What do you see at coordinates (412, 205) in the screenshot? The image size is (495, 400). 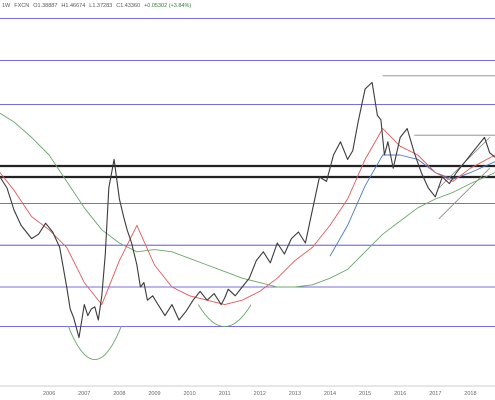 I see `ma_mid-line` at bounding box center [412, 205].